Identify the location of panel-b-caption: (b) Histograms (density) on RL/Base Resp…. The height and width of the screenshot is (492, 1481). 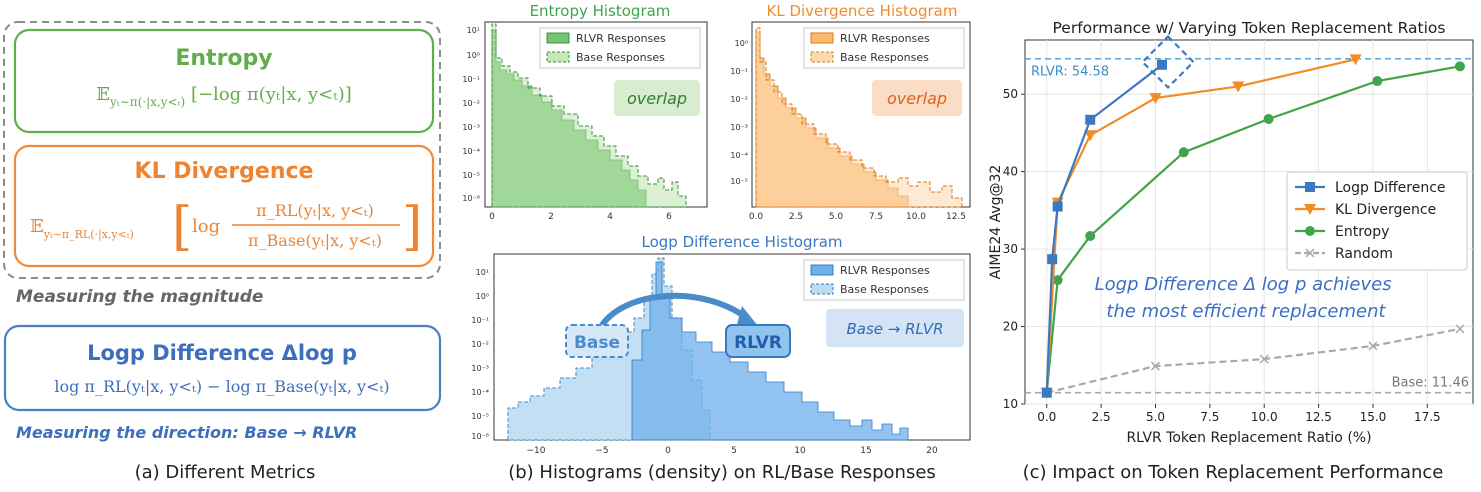
(722, 472).